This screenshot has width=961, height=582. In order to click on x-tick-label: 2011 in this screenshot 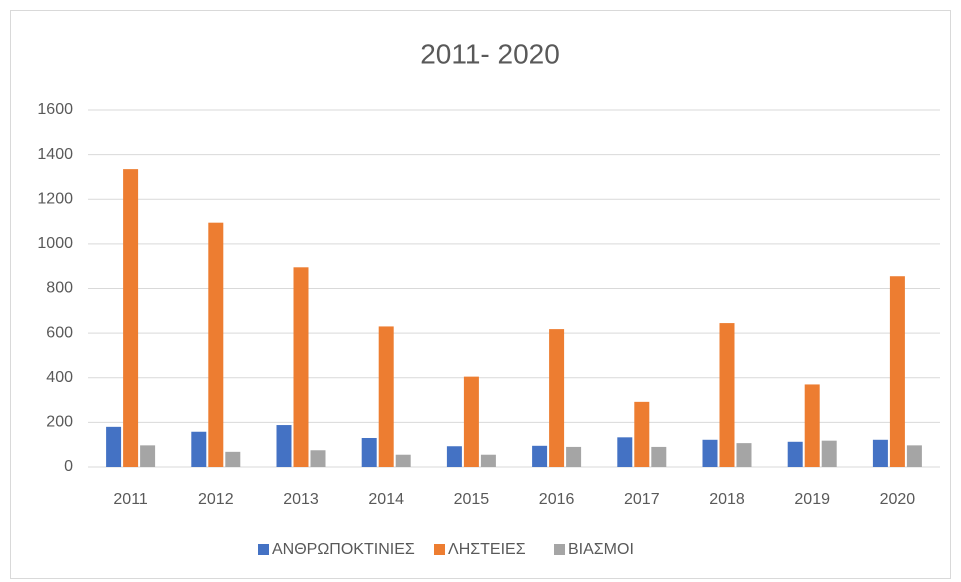, I will do `click(130, 499)`.